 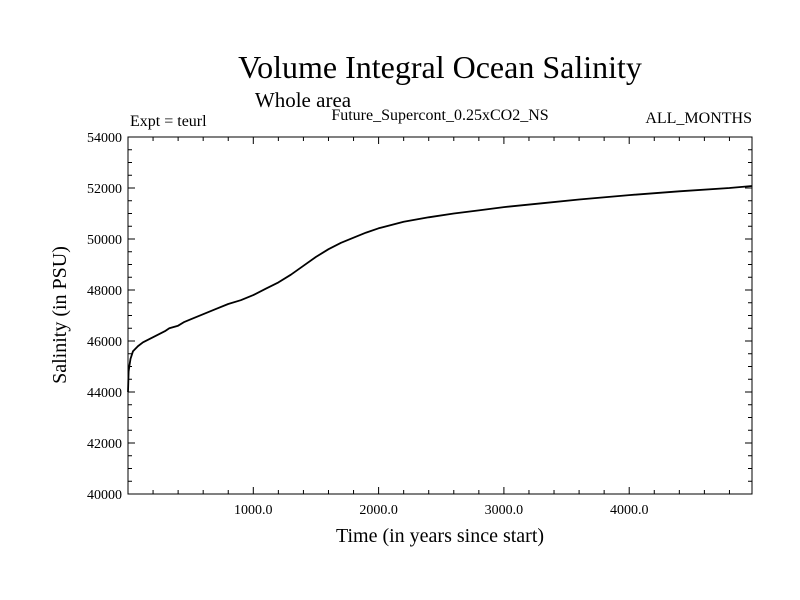 I want to click on chart-subtitle: Whole area, so click(x=303, y=100).